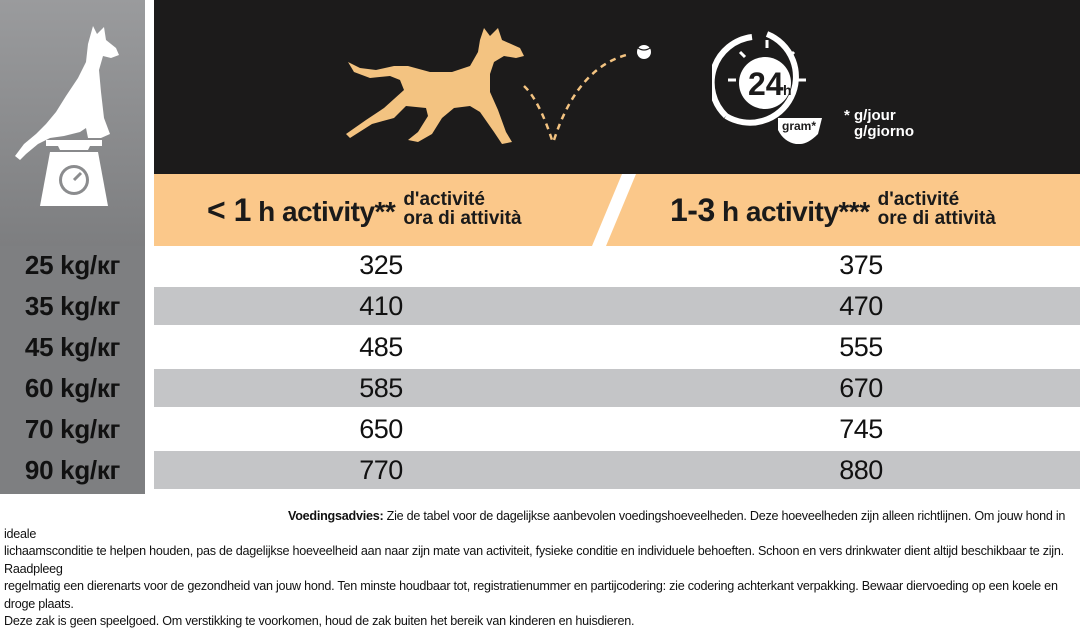 The width and height of the screenshot is (1080, 631). What do you see at coordinates (617, 388) in the screenshot?
I see `row-cells: 585 670` at bounding box center [617, 388].